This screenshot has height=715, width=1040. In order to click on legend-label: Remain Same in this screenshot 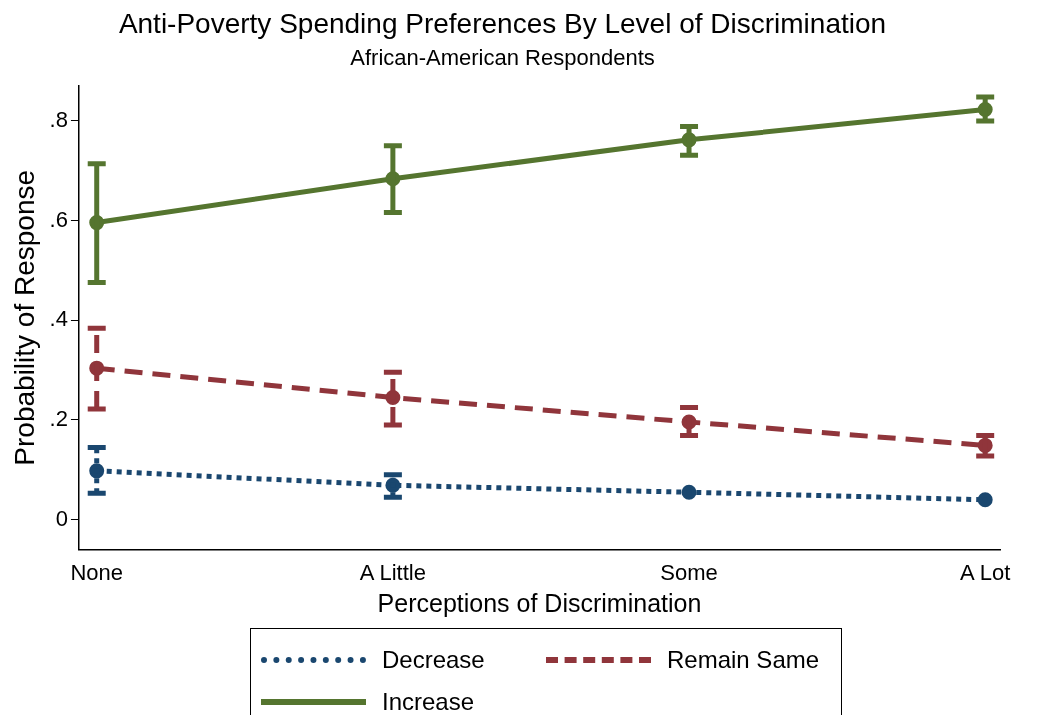, I will do `click(743, 660)`.